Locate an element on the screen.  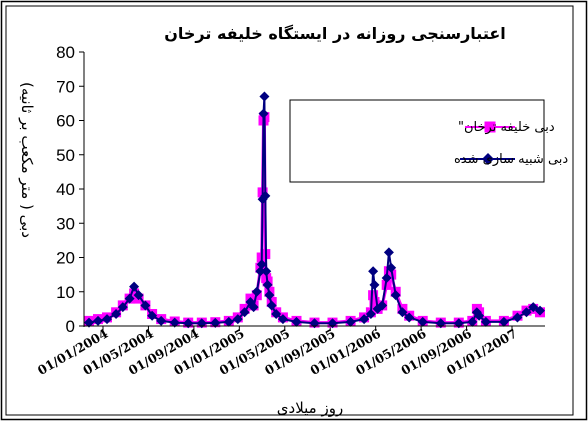
y-tick-label: 60 is located at coordinates (65, 121).